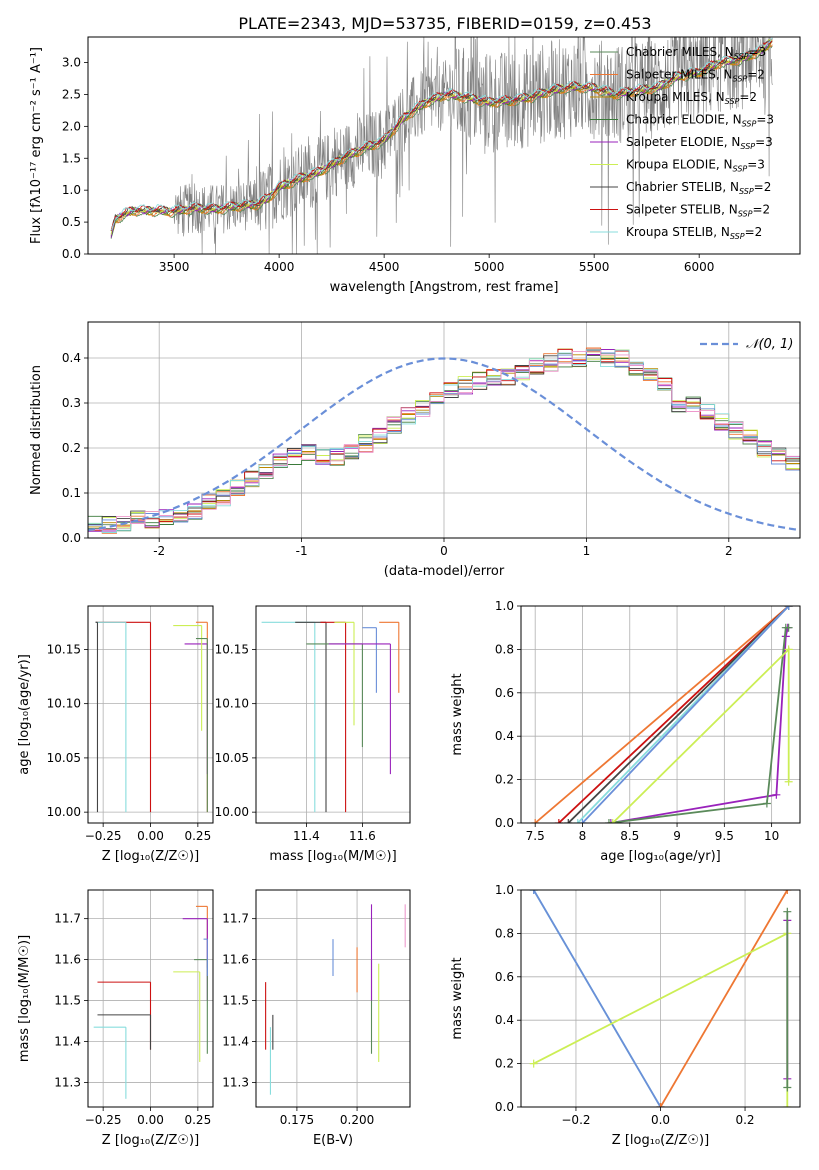 This screenshot has height=1170, width=819. What do you see at coordinates (150, 836) in the screenshot?
I see `x-tick-label: 0.00` at bounding box center [150, 836].